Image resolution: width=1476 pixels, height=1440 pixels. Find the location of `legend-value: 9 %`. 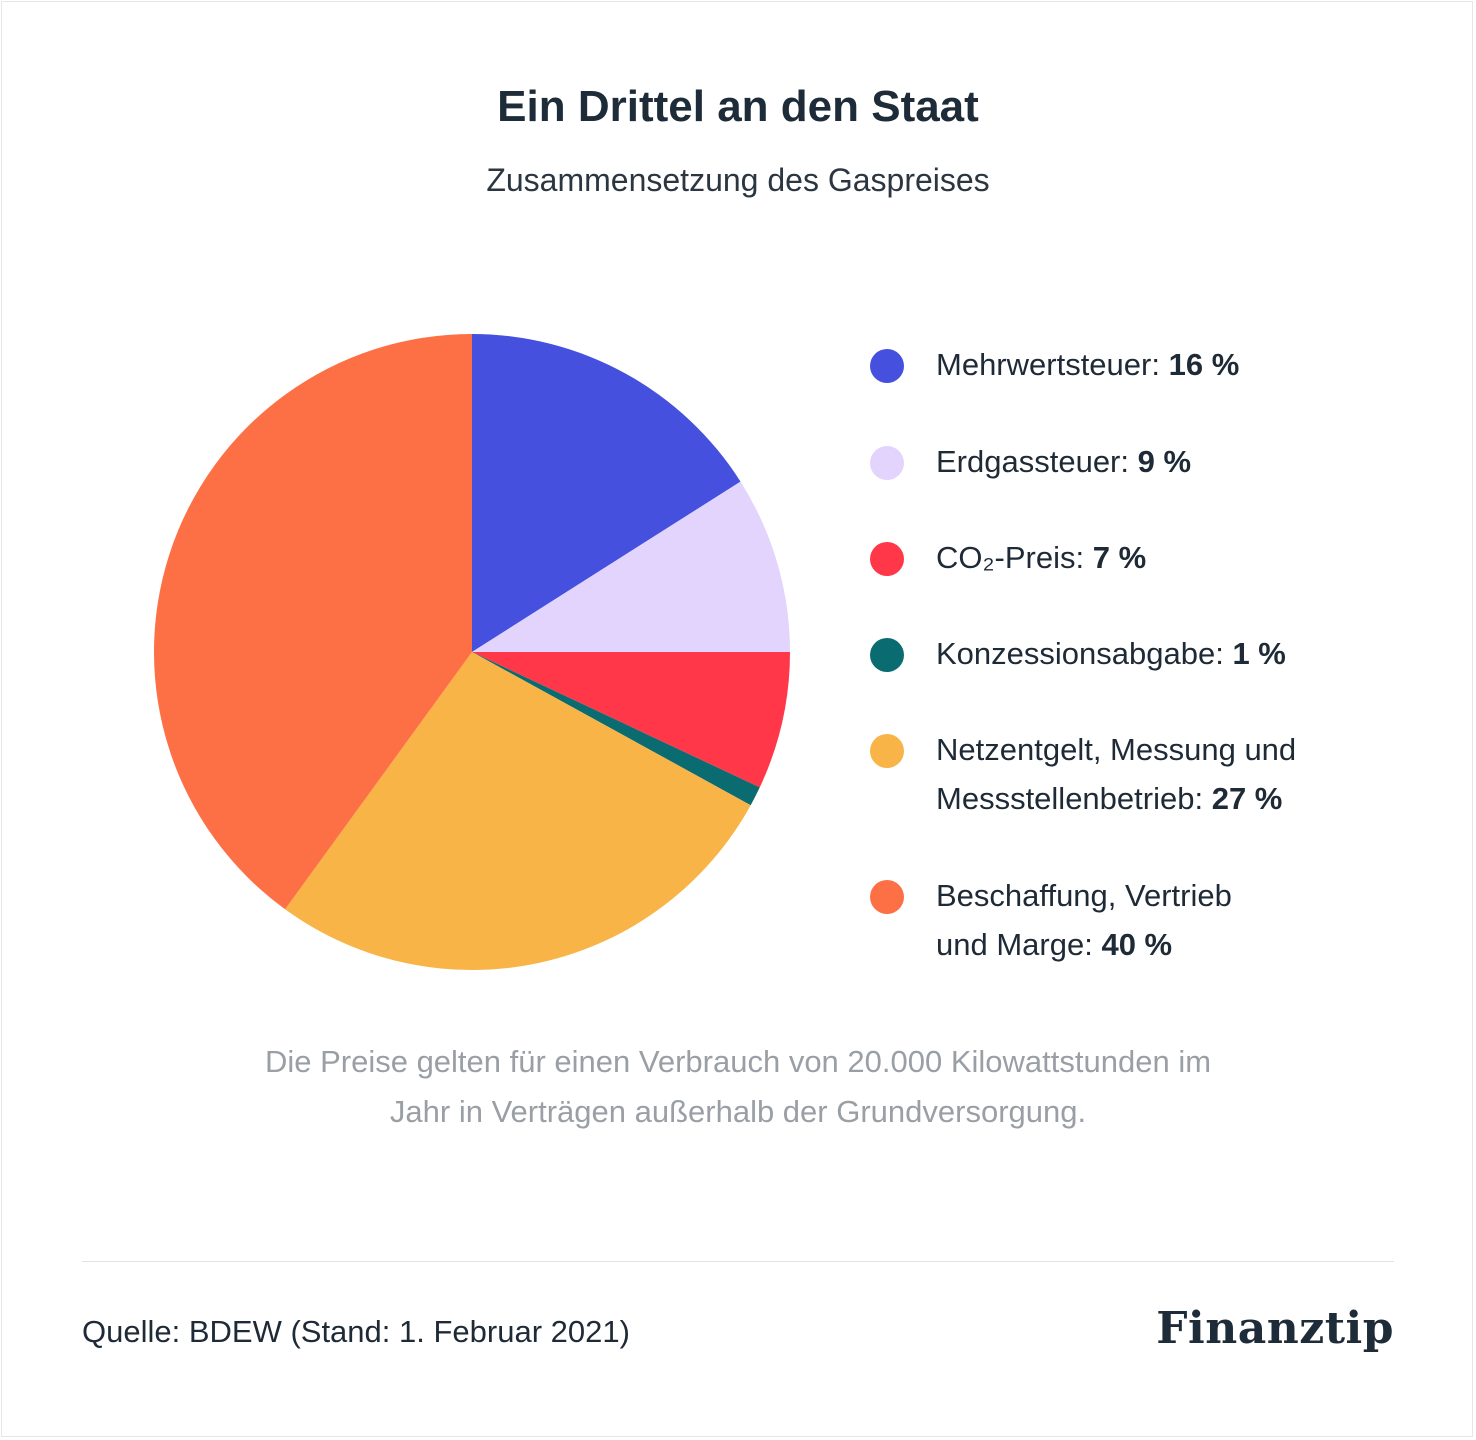

legend-value: 9 % is located at coordinates (1164, 461).